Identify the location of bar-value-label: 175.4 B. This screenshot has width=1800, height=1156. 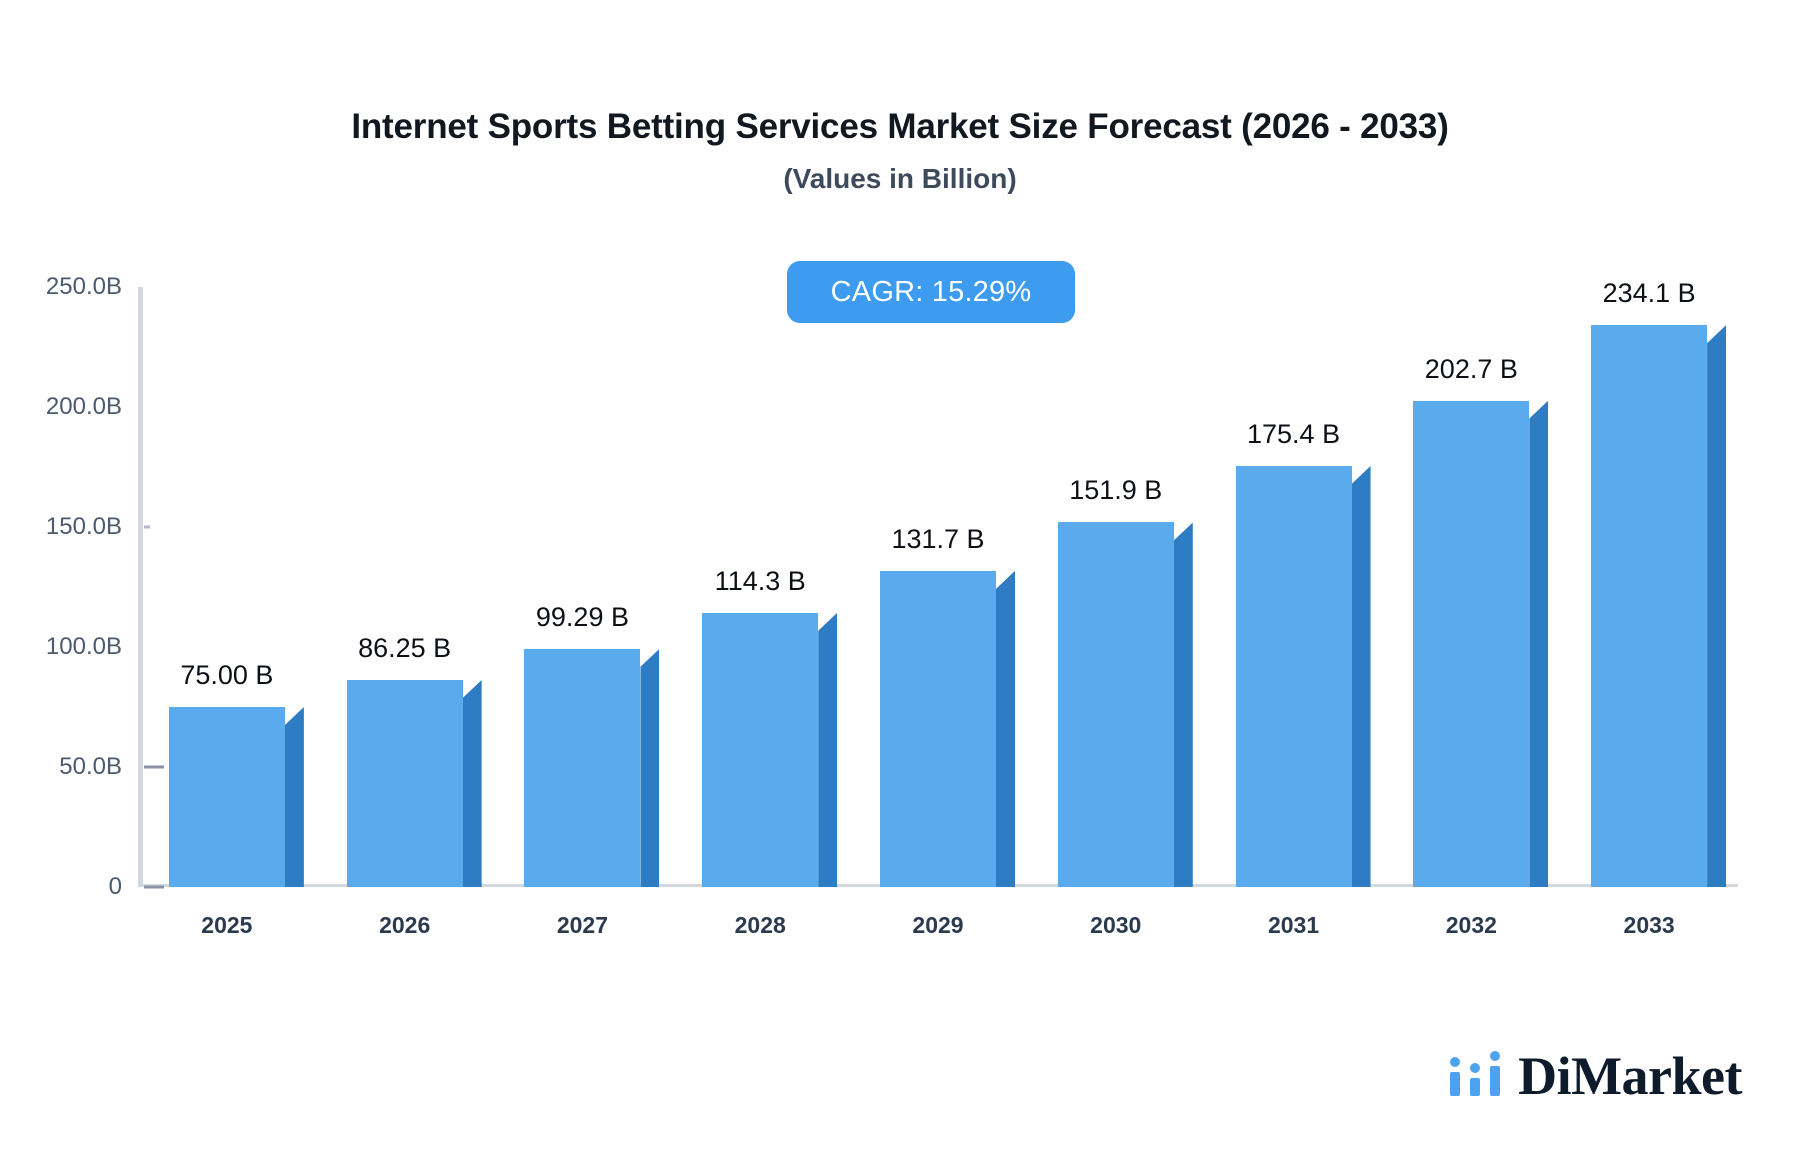
(1294, 434).